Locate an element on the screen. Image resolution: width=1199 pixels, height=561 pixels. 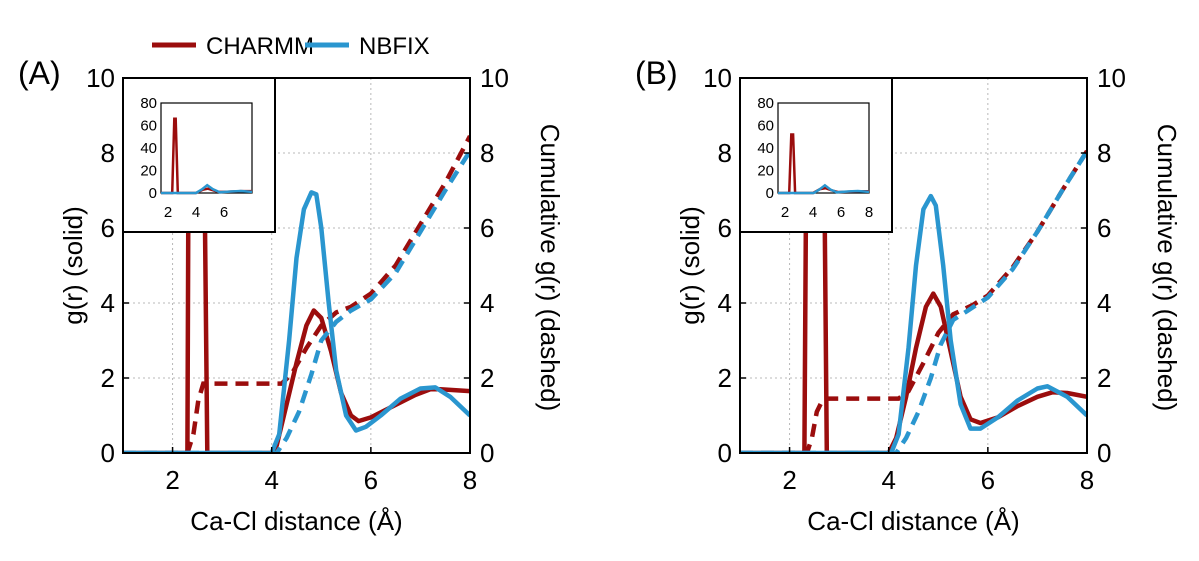
panel-label: (A) is located at coordinates (39, 73).